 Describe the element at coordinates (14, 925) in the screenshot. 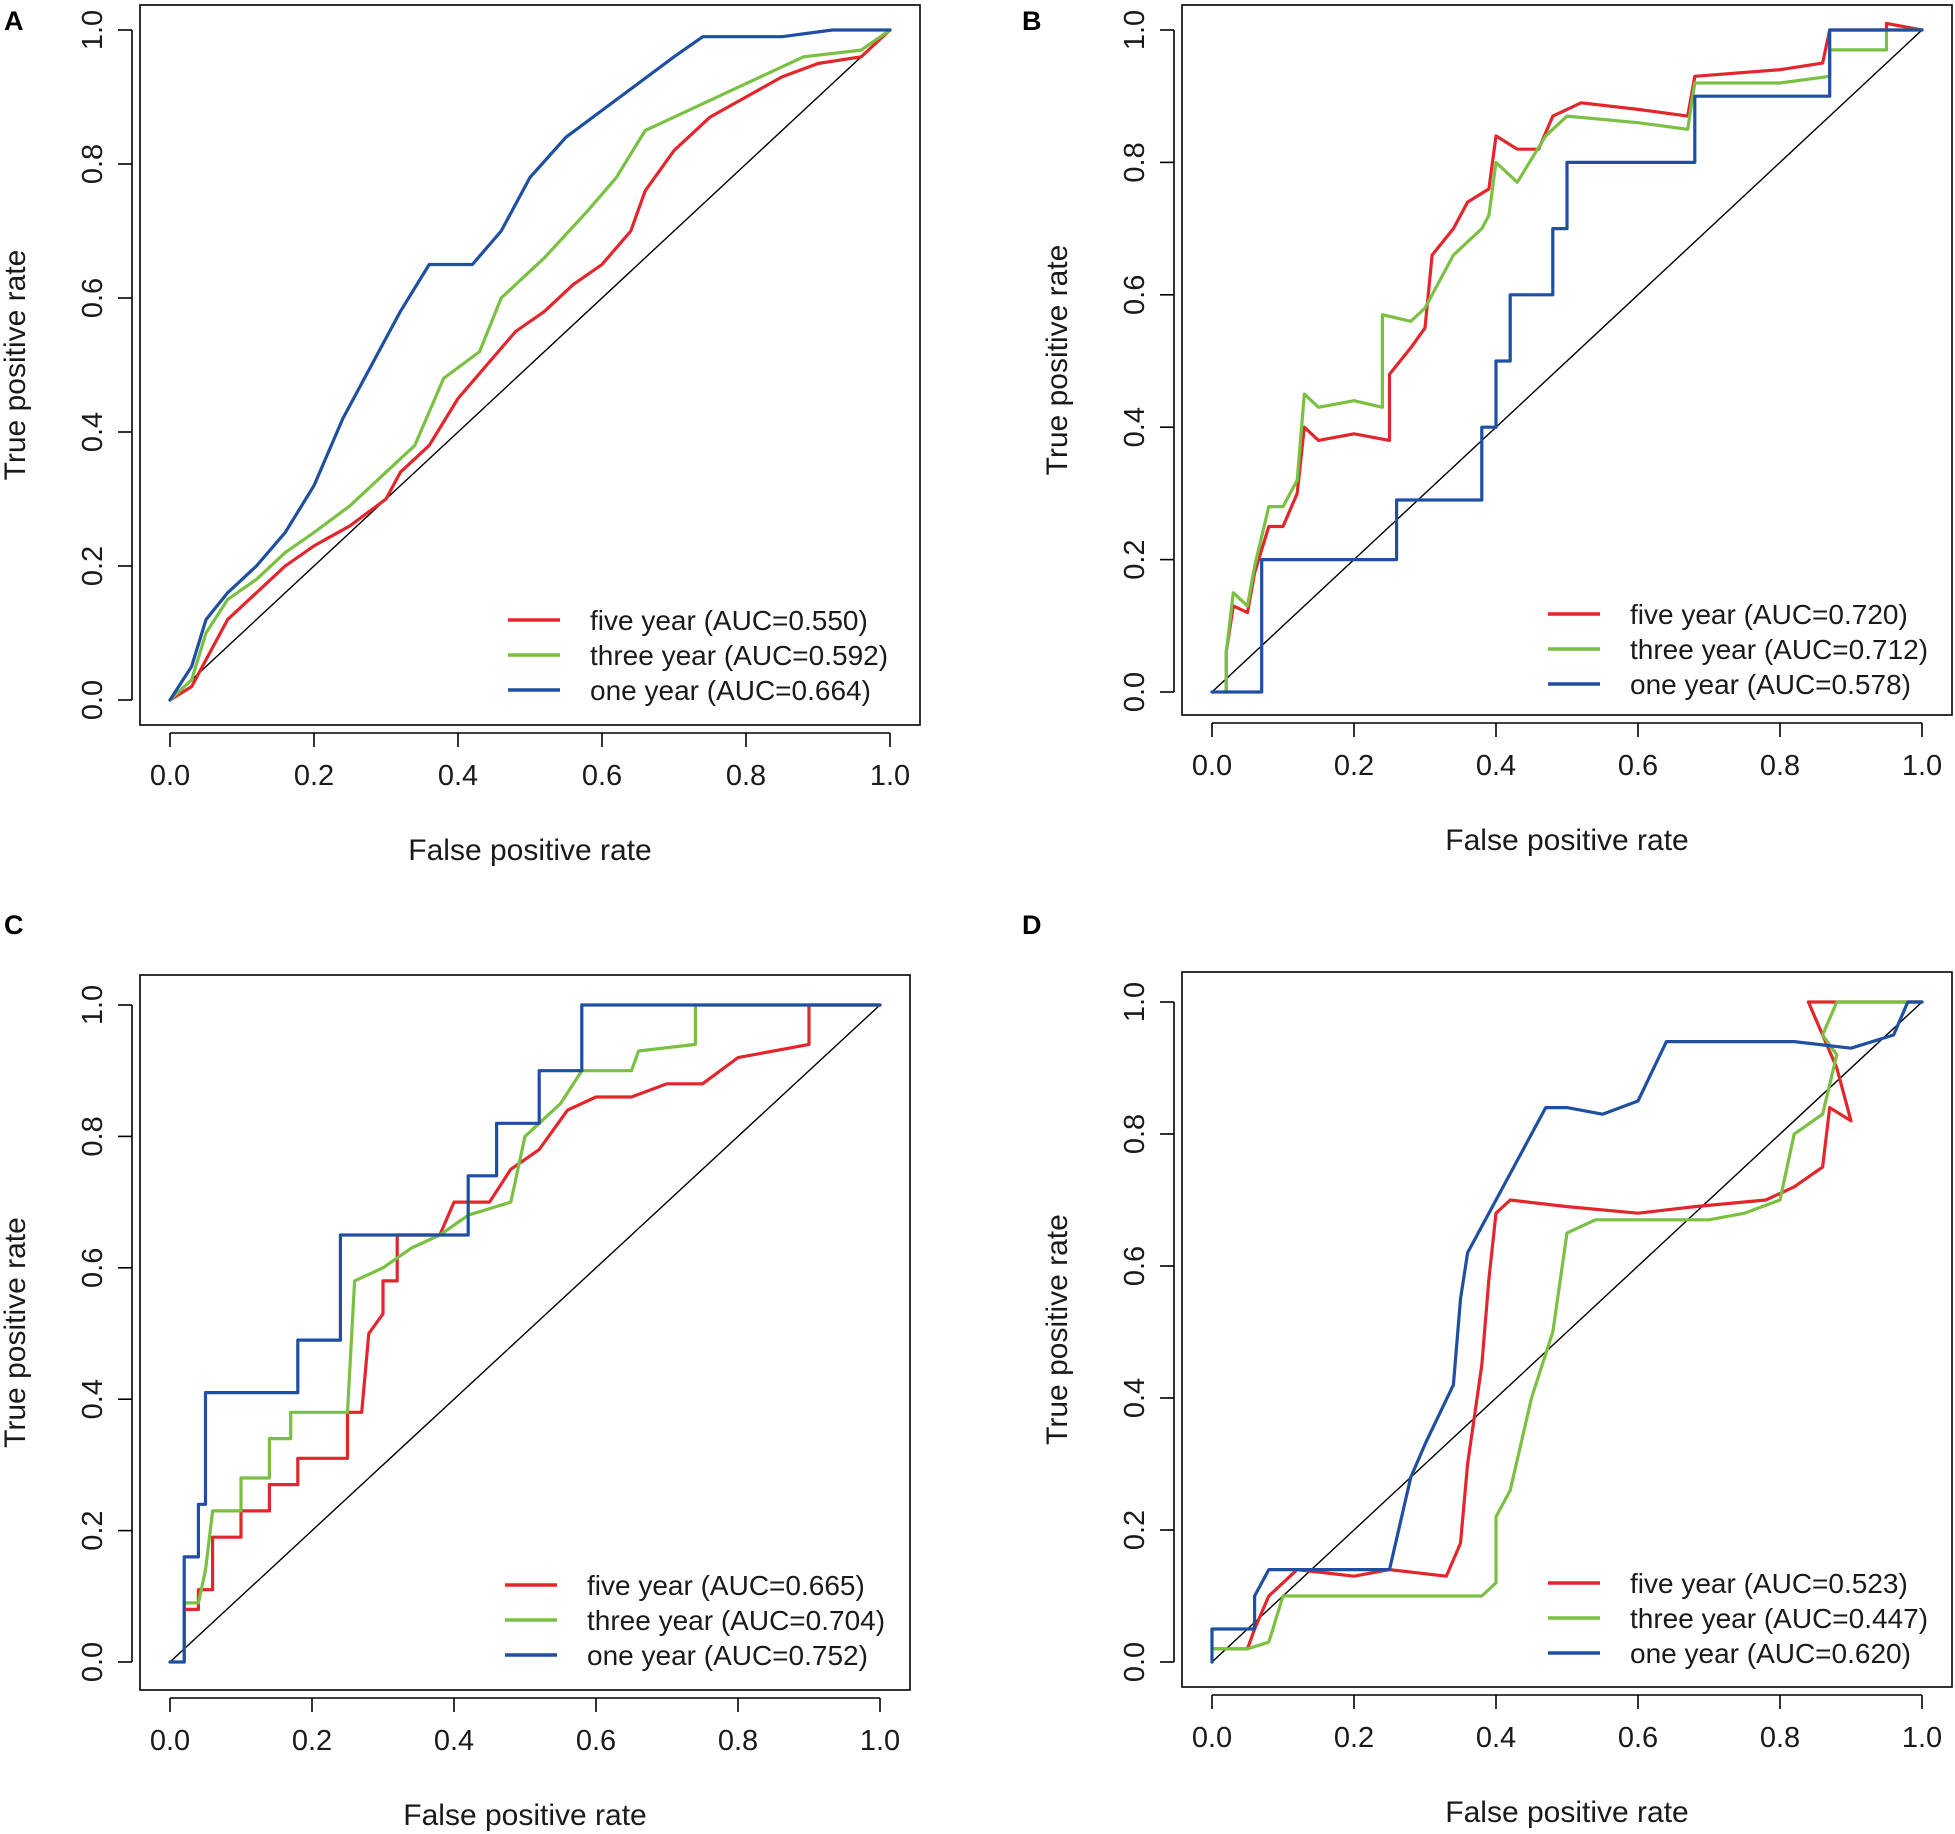

I see `panel-letter-c: C` at that location.